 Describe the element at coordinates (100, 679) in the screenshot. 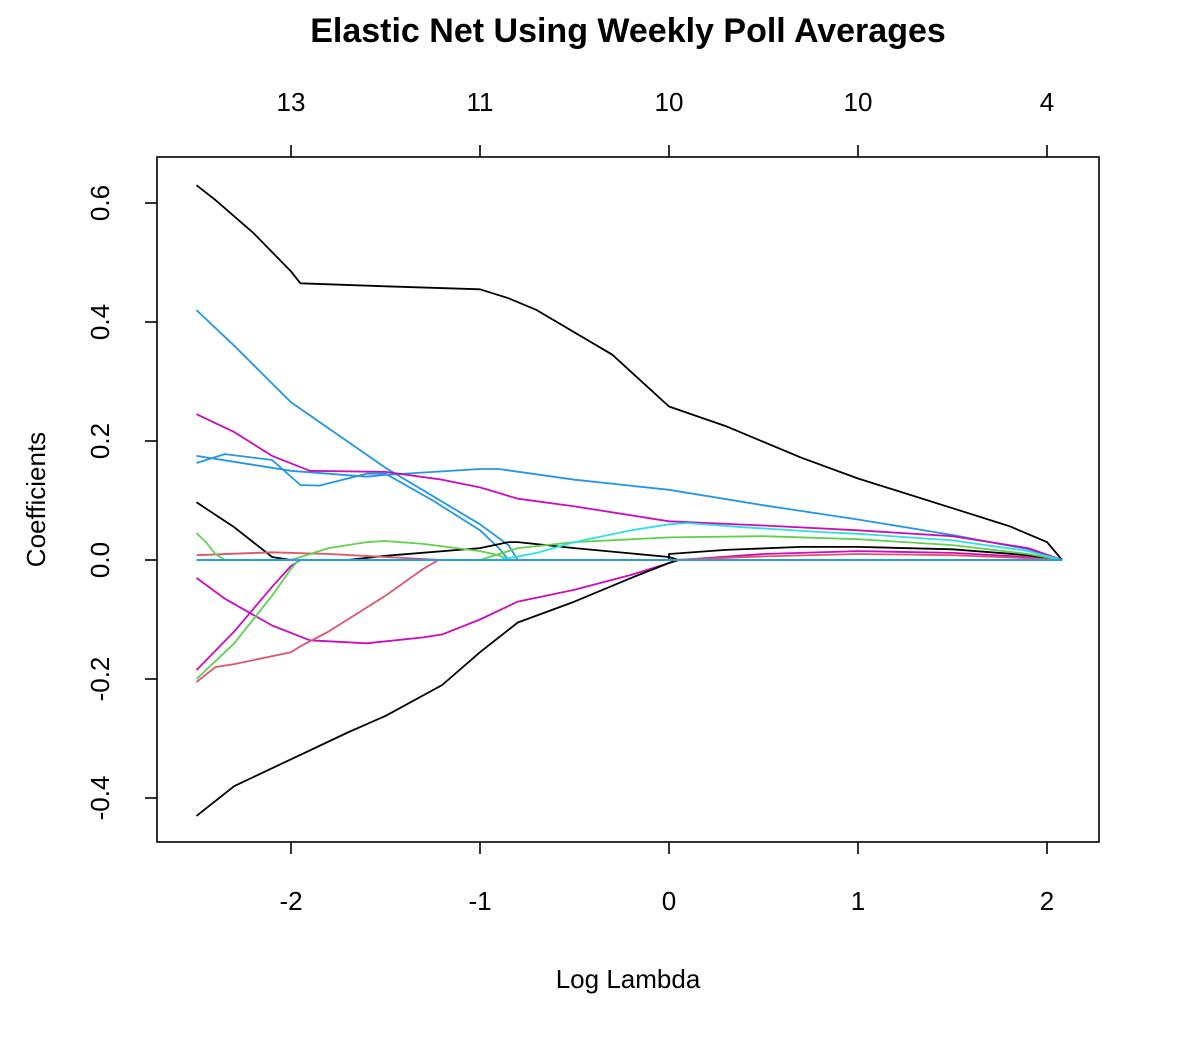

I see `y-tick-label: -0.2` at that location.